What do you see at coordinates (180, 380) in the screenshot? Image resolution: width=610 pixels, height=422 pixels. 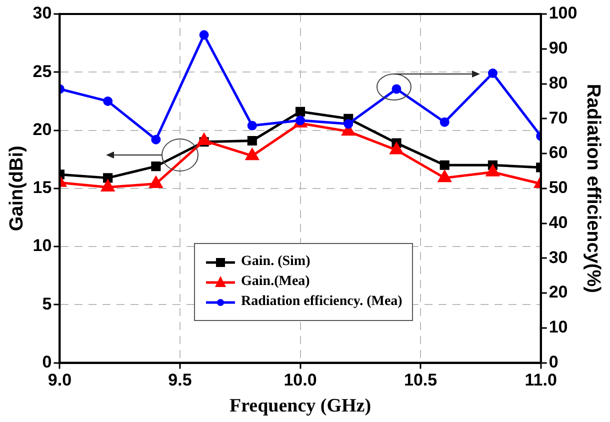 I see `x-tick-label: 9.5` at bounding box center [180, 380].